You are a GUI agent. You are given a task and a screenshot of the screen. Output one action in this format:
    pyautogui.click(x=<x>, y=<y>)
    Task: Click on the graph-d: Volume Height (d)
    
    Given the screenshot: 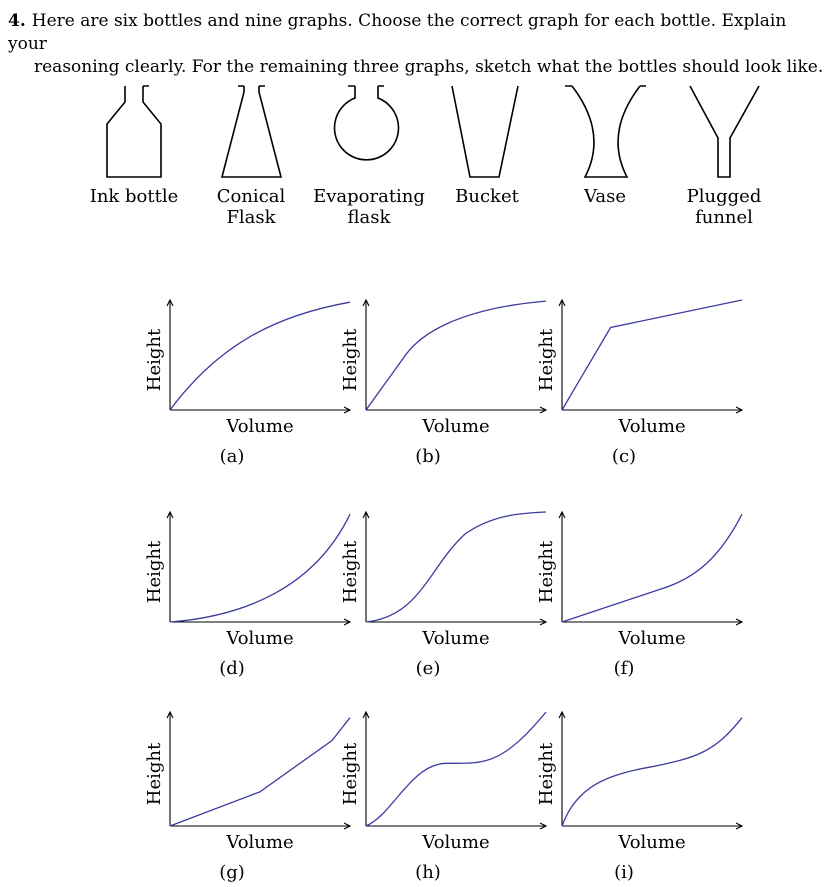 What is the action you would take?
    pyautogui.click(x=248, y=594)
    